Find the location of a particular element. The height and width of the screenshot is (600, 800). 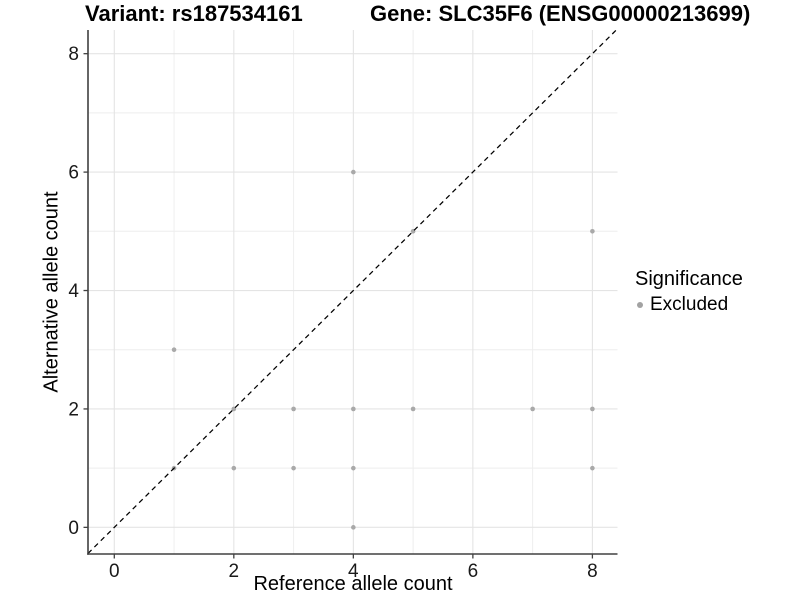

excluded-point-icon is located at coordinates (640, 305).